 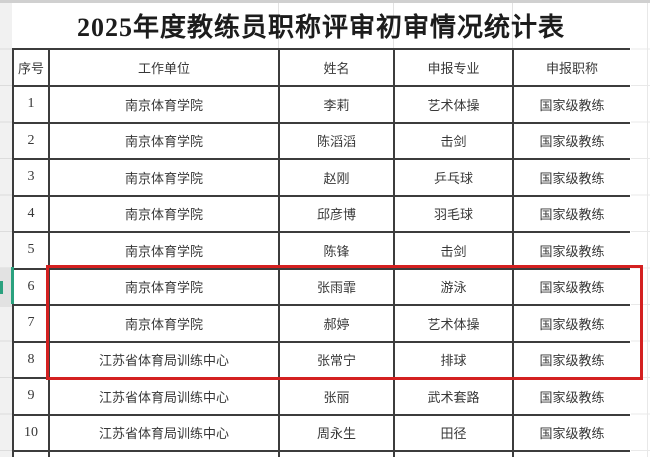 What do you see at coordinates (453, 67) in the screenshot?
I see `header-cell-applied-major: 申报专业` at bounding box center [453, 67].